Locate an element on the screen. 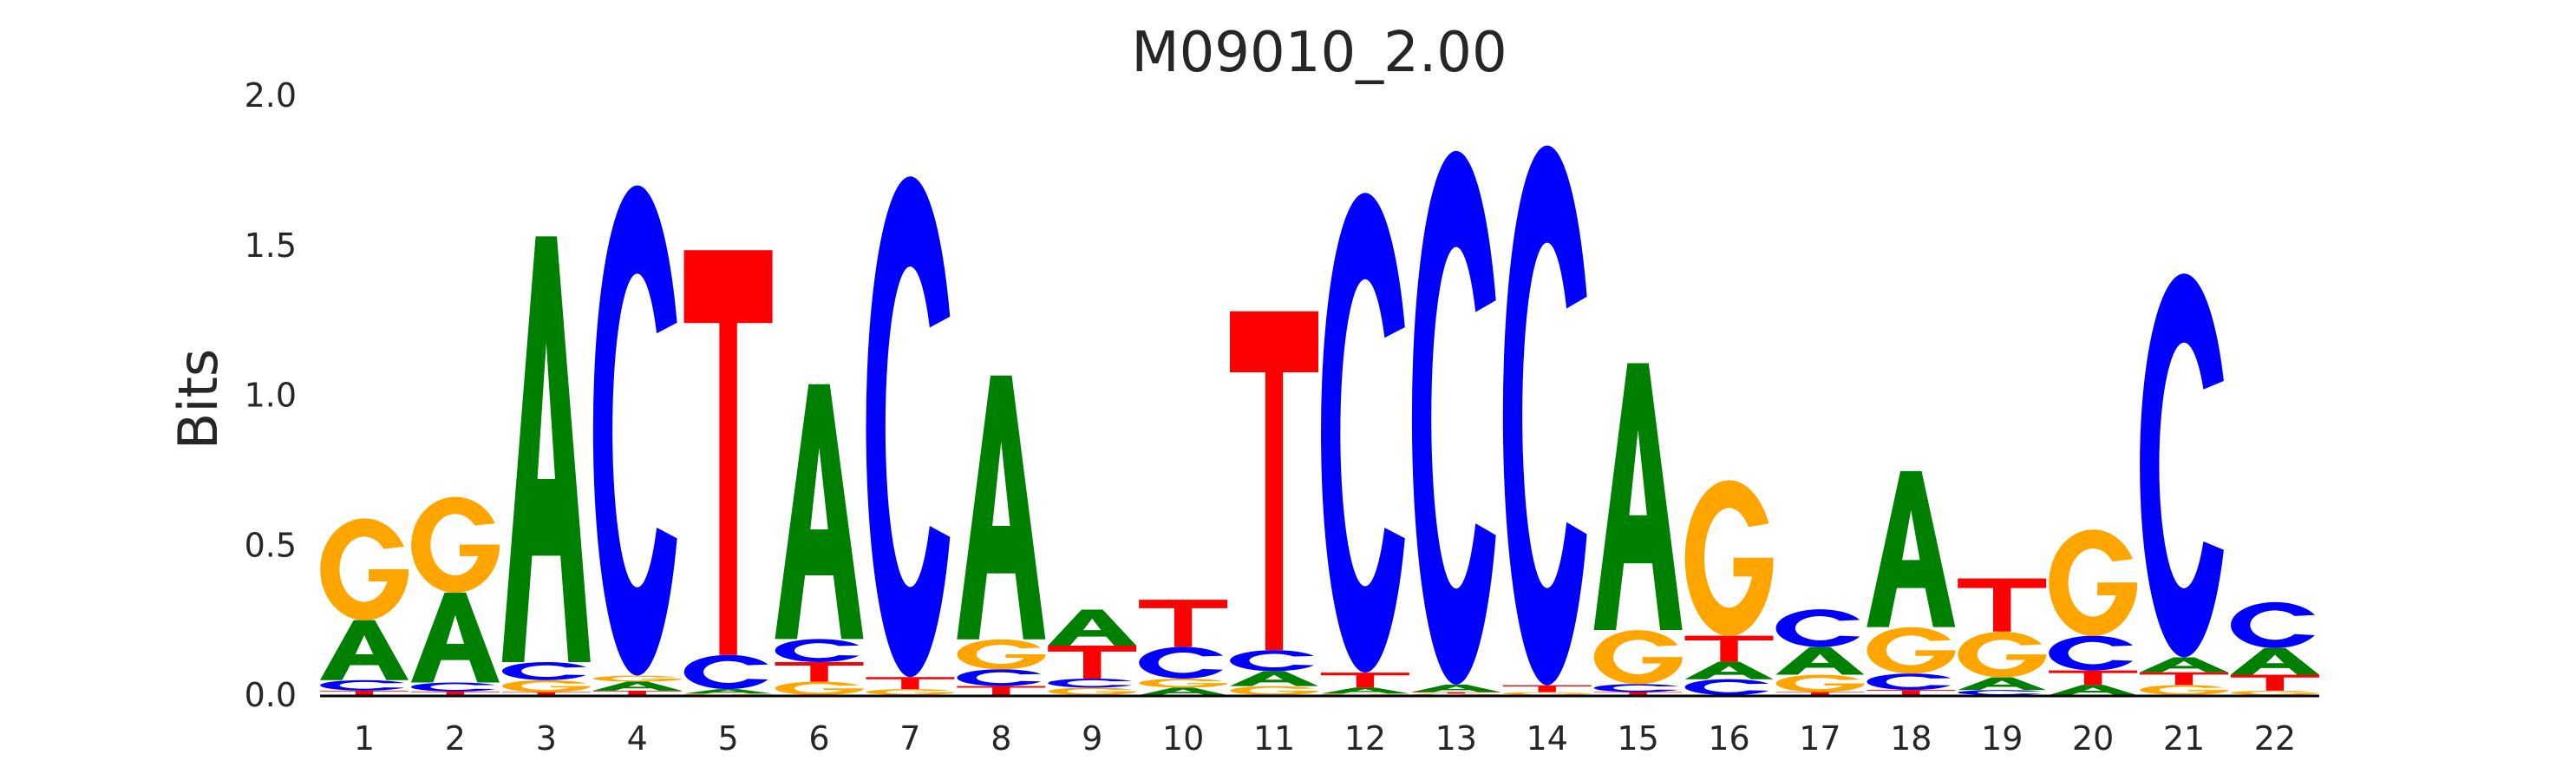 Image resolution: width=2576 pixels, height=781 pixels. x-tick-label: 1 is located at coordinates (364, 738).